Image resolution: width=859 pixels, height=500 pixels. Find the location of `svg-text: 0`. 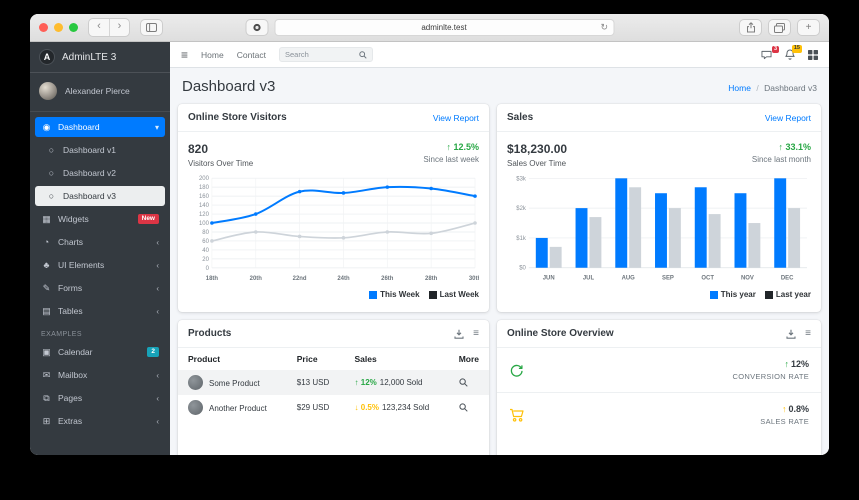

svg-text: 0 is located at coordinates (208, 269).